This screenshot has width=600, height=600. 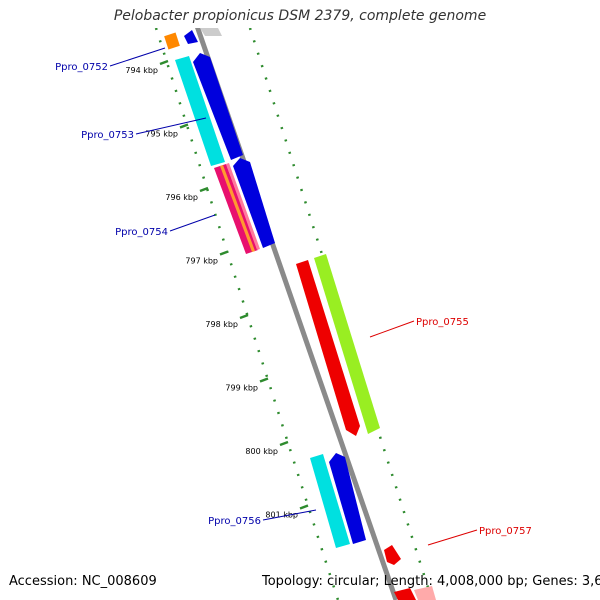 What do you see at coordinates (141, 70) in the screenshot?
I see `ruler-tick-label: 794 kbp` at bounding box center [141, 70].